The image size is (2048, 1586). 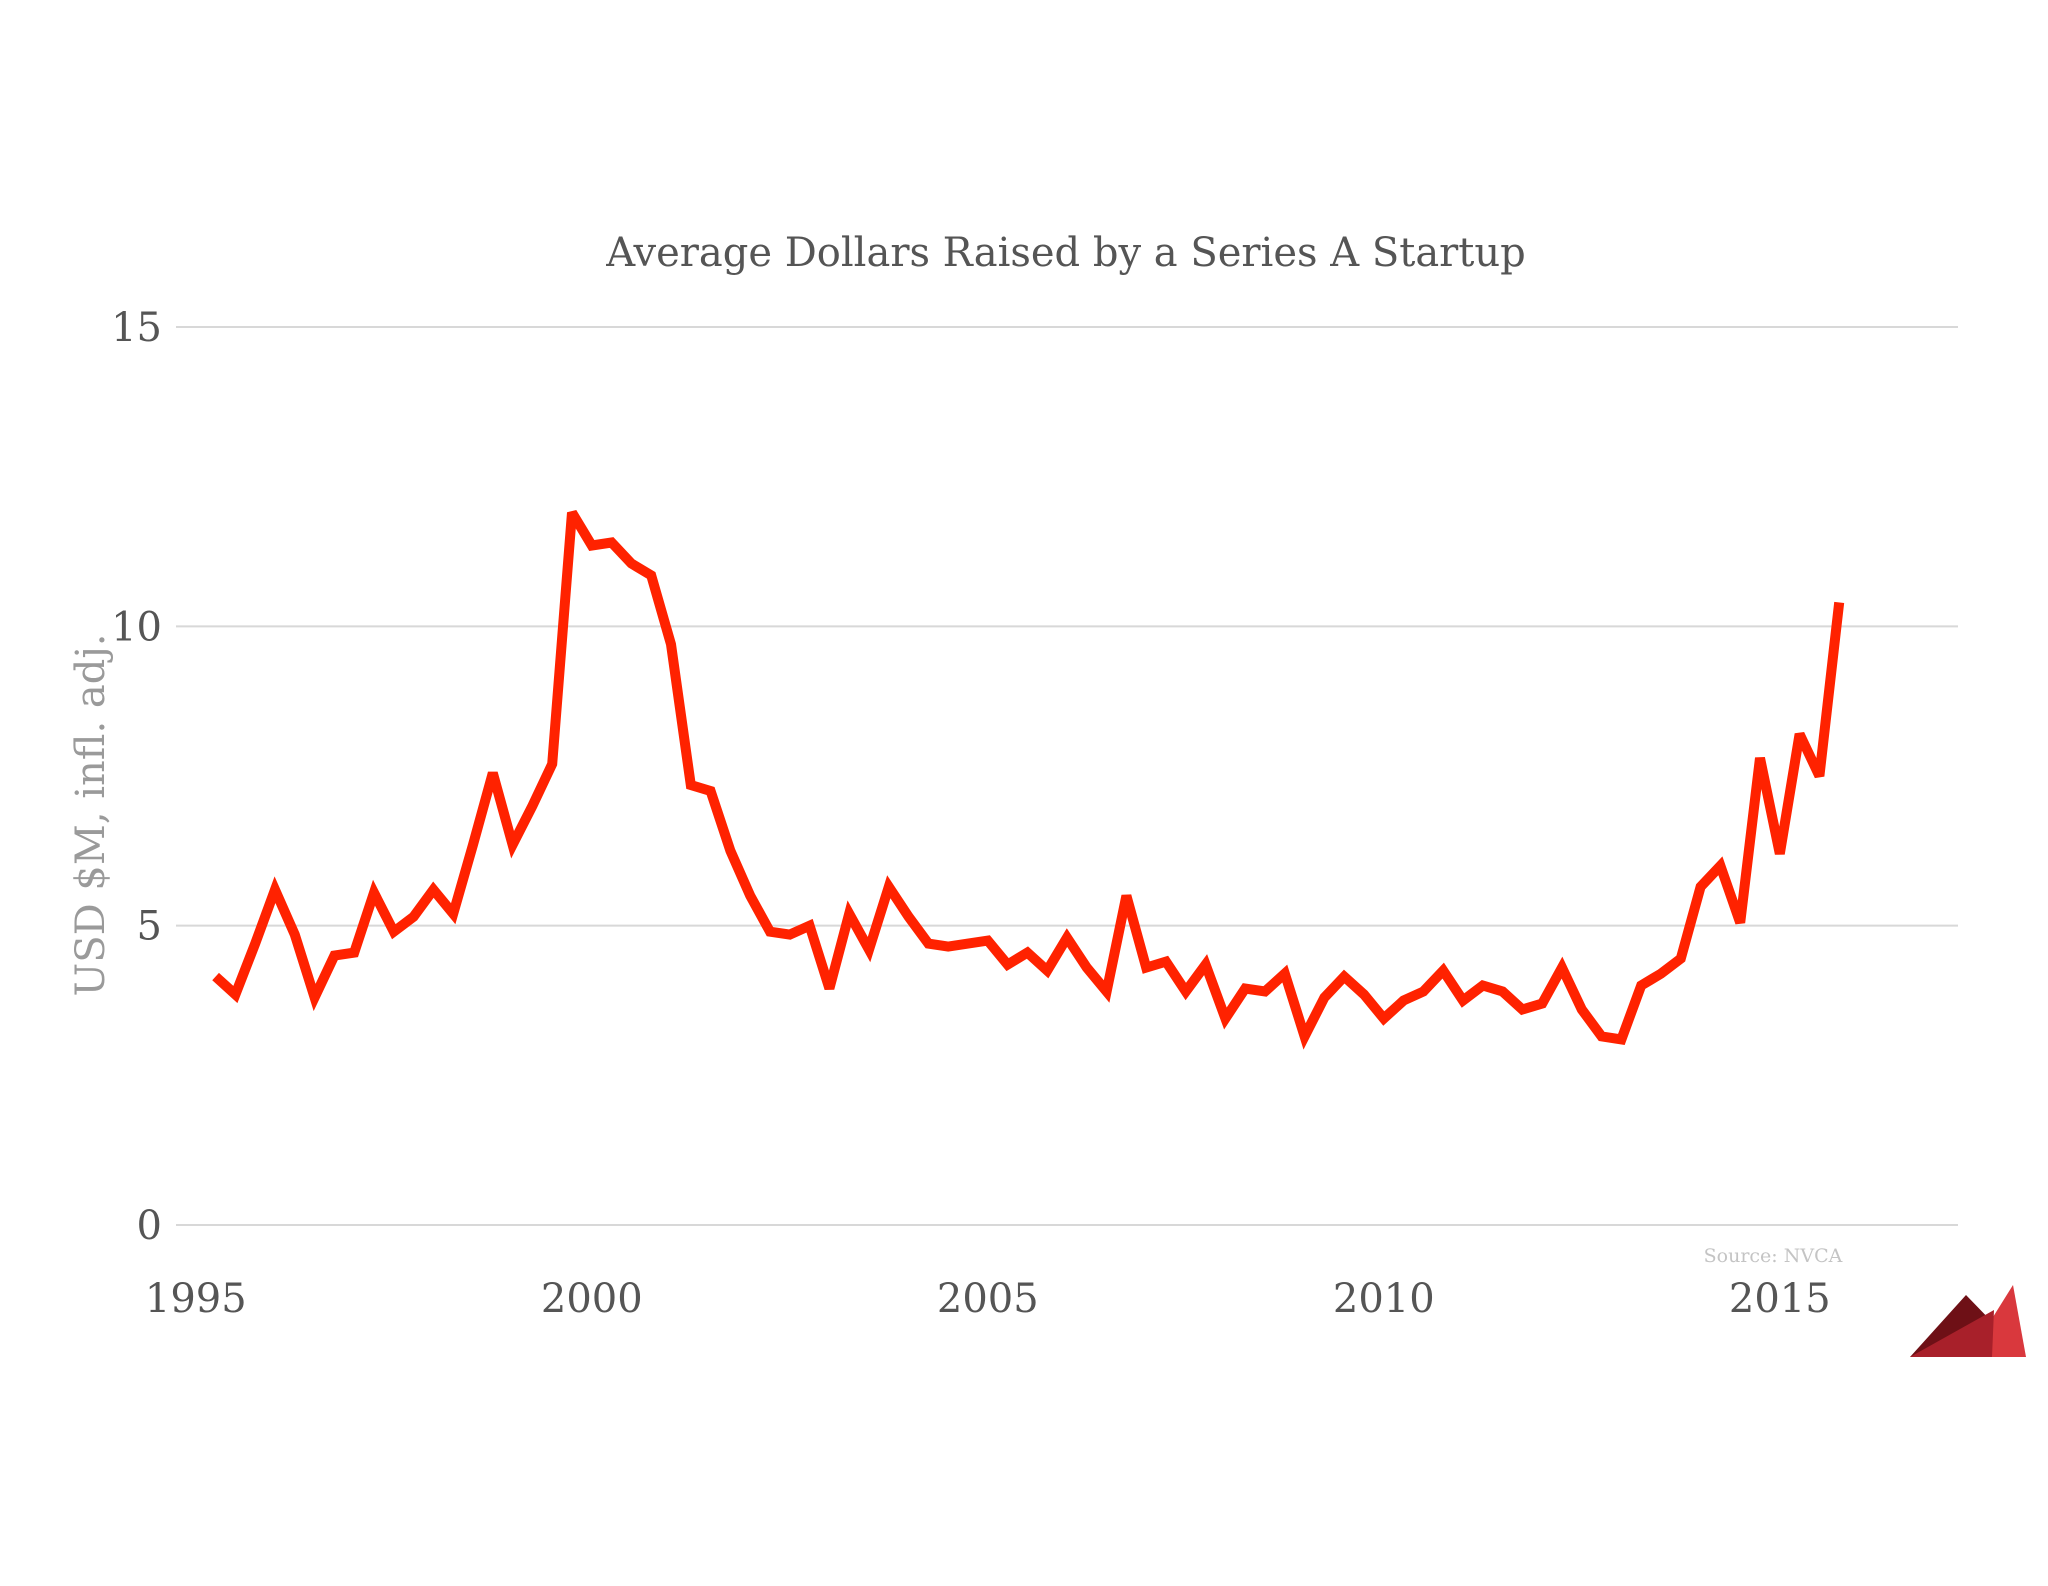 What do you see at coordinates (136, 328) in the screenshot?
I see `y-tick-label: 15` at bounding box center [136, 328].